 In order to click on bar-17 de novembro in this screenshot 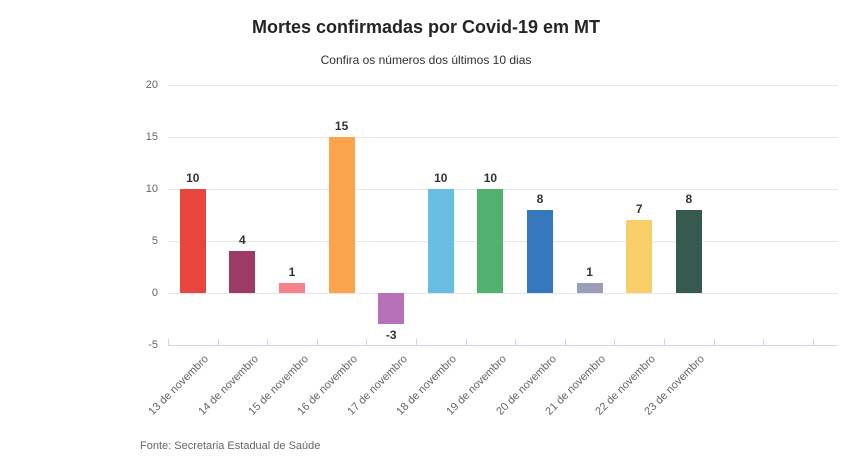, I will do `click(391, 309)`.